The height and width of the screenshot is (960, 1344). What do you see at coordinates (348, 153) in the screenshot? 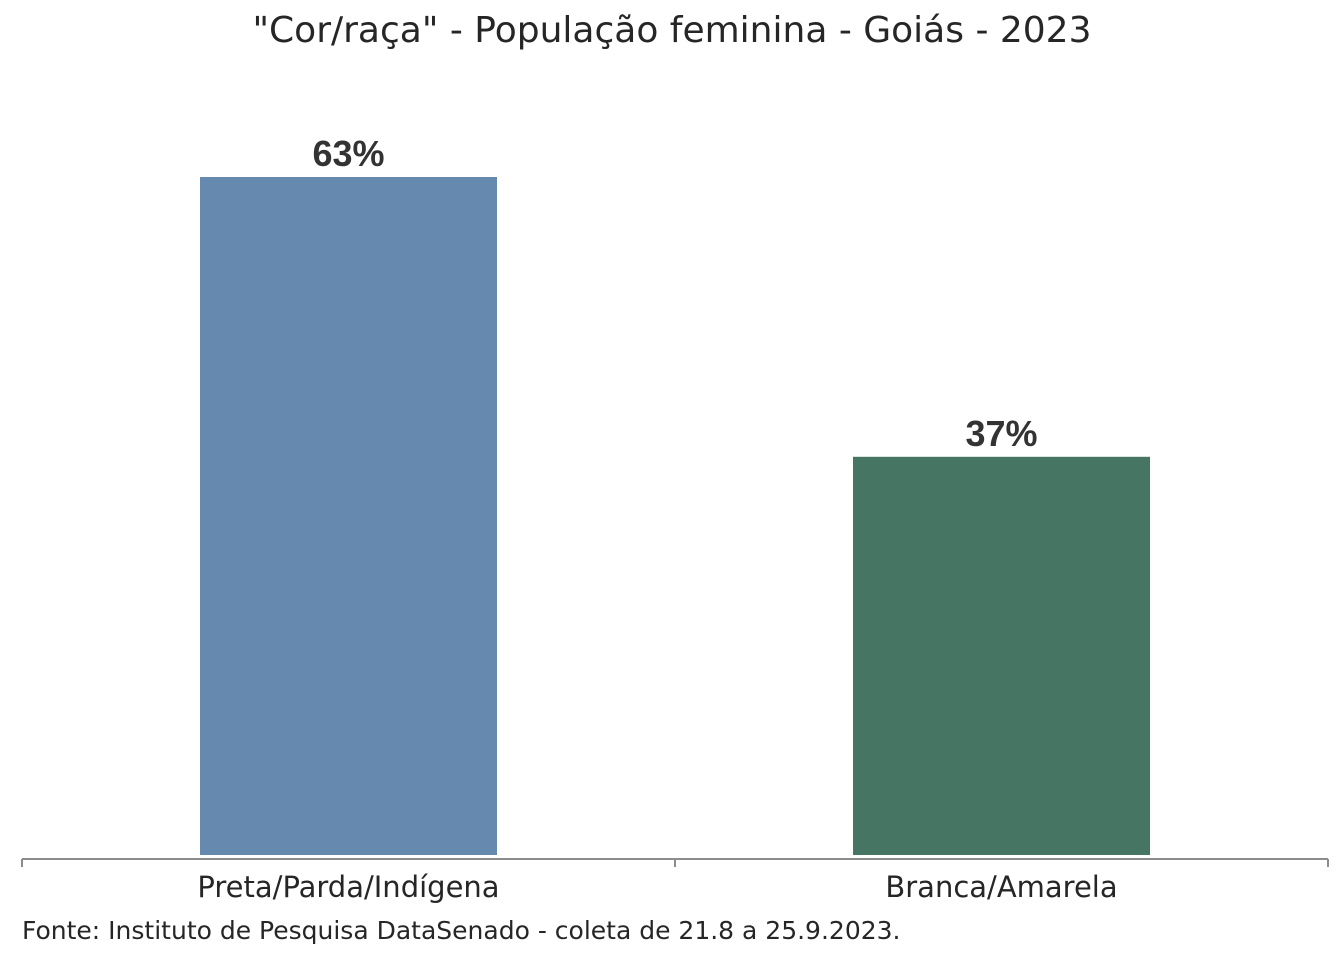
I see `value-label-1: 63%` at bounding box center [348, 153].